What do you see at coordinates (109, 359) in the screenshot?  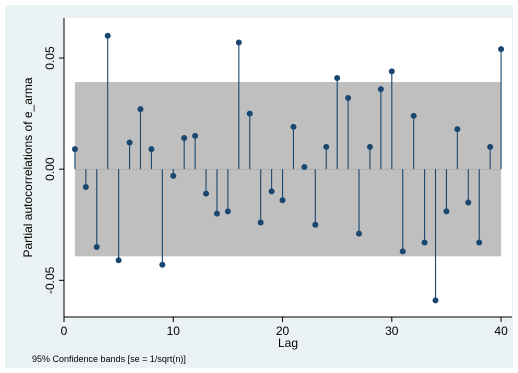 I see `confidence-note: 95% Confidence bands [se = 1/sqrt(n)]` at bounding box center [109, 359].